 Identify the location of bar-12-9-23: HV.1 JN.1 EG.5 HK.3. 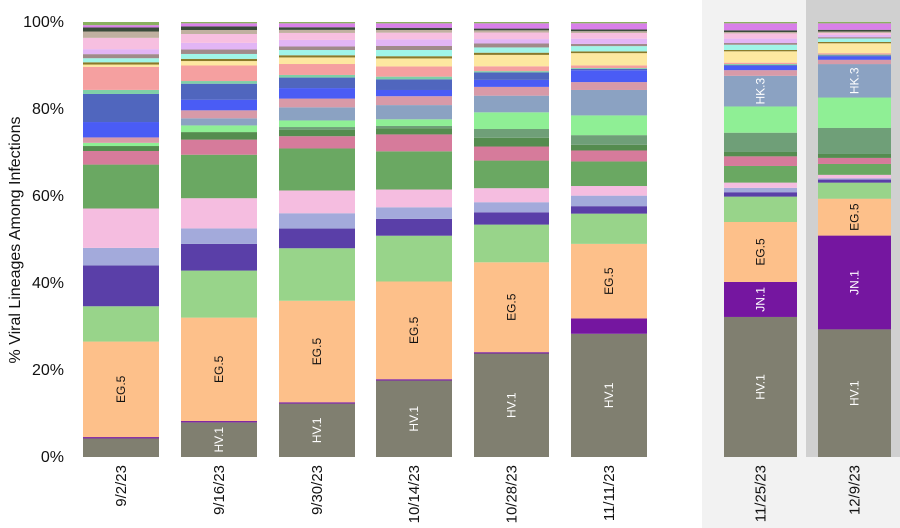
(854, 239).